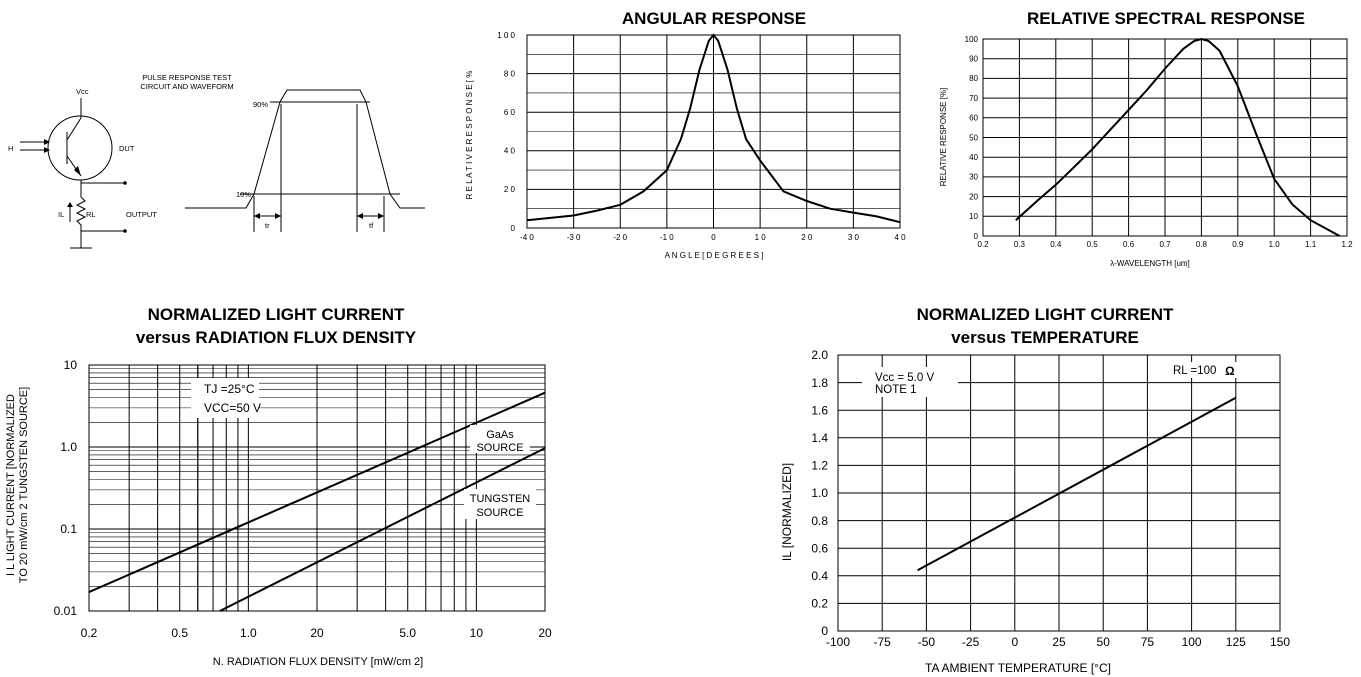 This screenshot has height=677, width=1361. Describe the element at coordinates (477, 633) in the screenshot. I see `x-tick-label: 10` at that location.